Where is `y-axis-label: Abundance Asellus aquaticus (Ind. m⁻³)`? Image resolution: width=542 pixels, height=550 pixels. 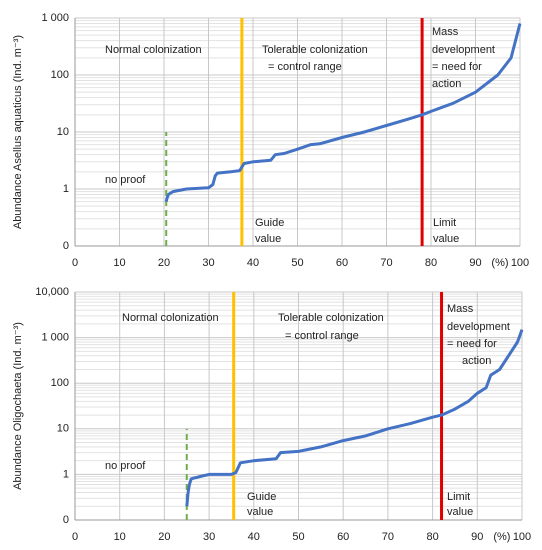 y-axis-label: Abundance Asellus aquaticus (Ind. m⁻³) is located at coordinates (18, 132).